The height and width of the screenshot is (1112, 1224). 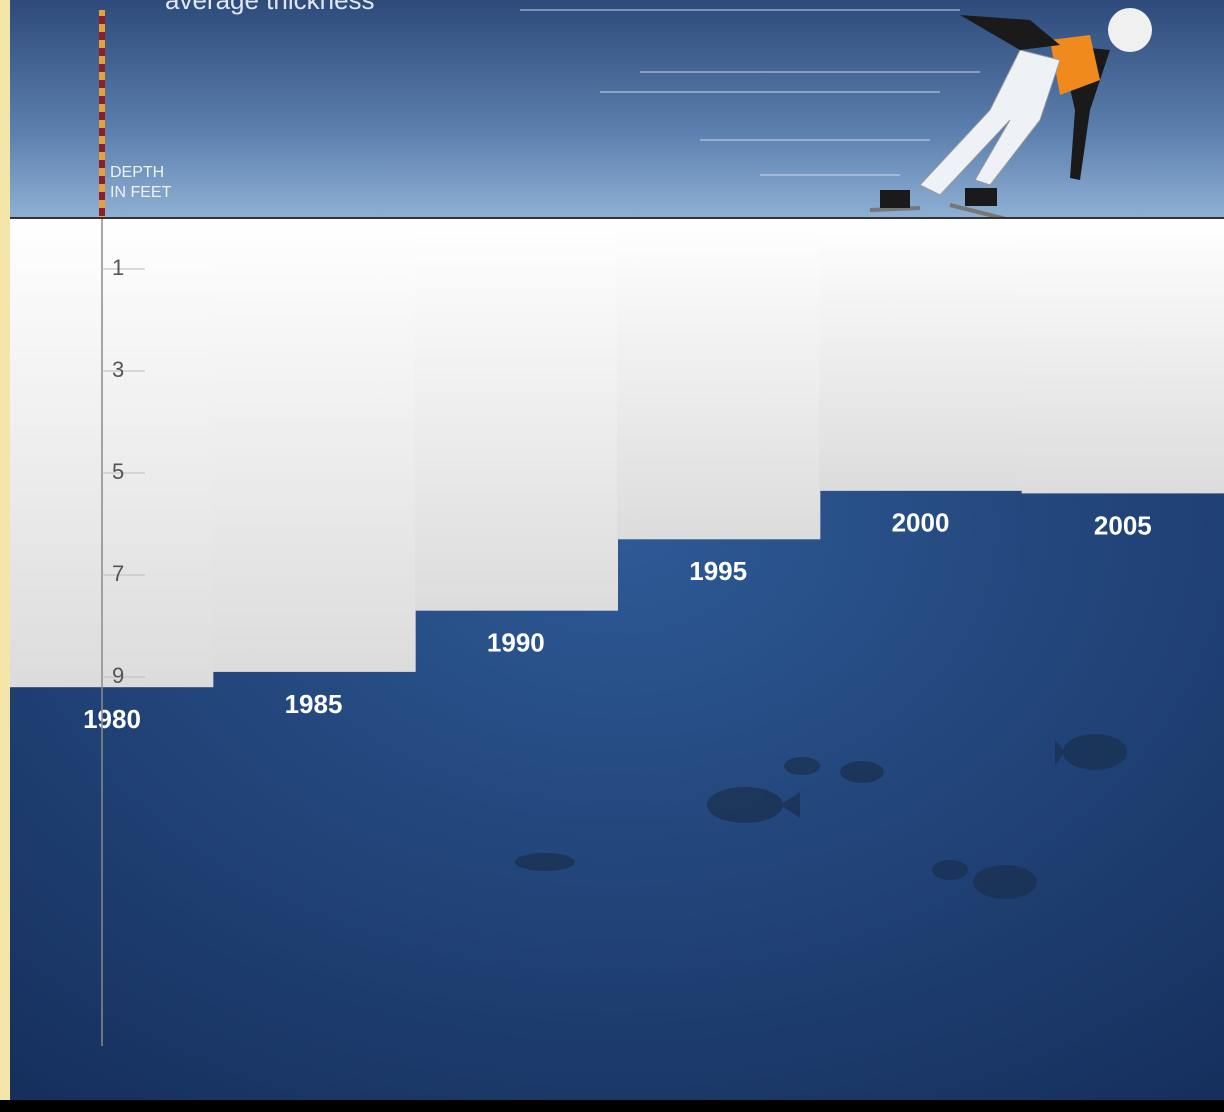 What do you see at coordinates (1010, 115) in the screenshot?
I see `skater` at bounding box center [1010, 115].